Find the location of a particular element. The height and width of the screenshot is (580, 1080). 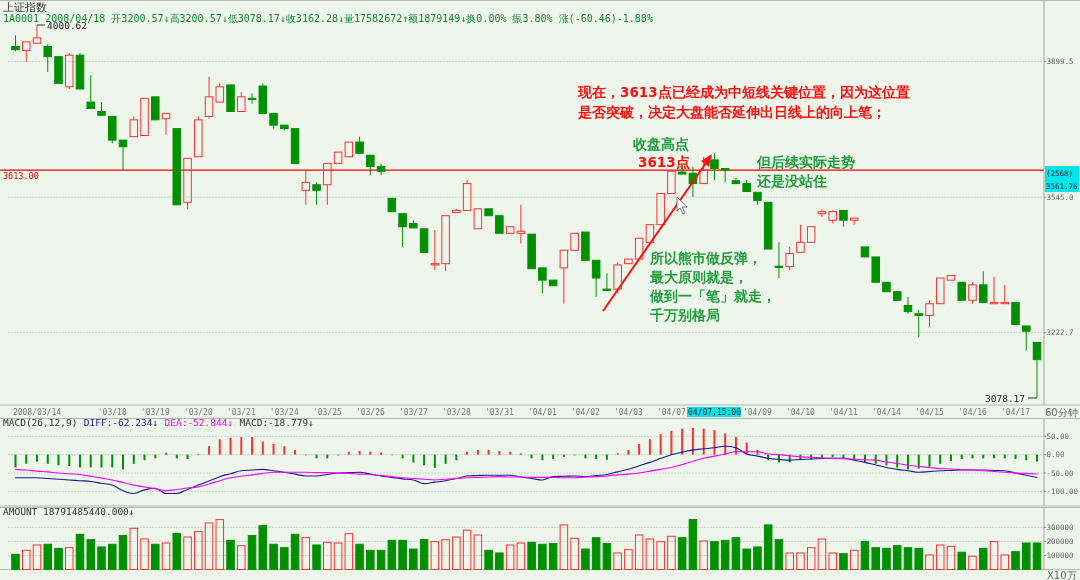

x-tick-label: '03/31 is located at coordinates (499, 412).